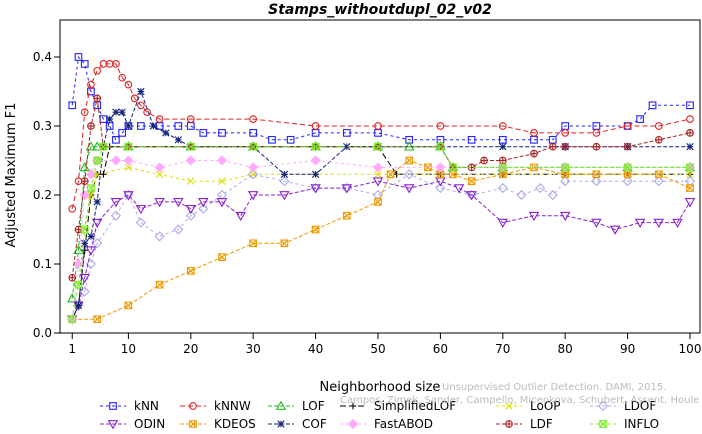 The height and width of the screenshot is (434, 702). Describe the element at coordinates (386, 424) in the screenshot. I see `legend-item-fastabod: FastABOD` at that location.